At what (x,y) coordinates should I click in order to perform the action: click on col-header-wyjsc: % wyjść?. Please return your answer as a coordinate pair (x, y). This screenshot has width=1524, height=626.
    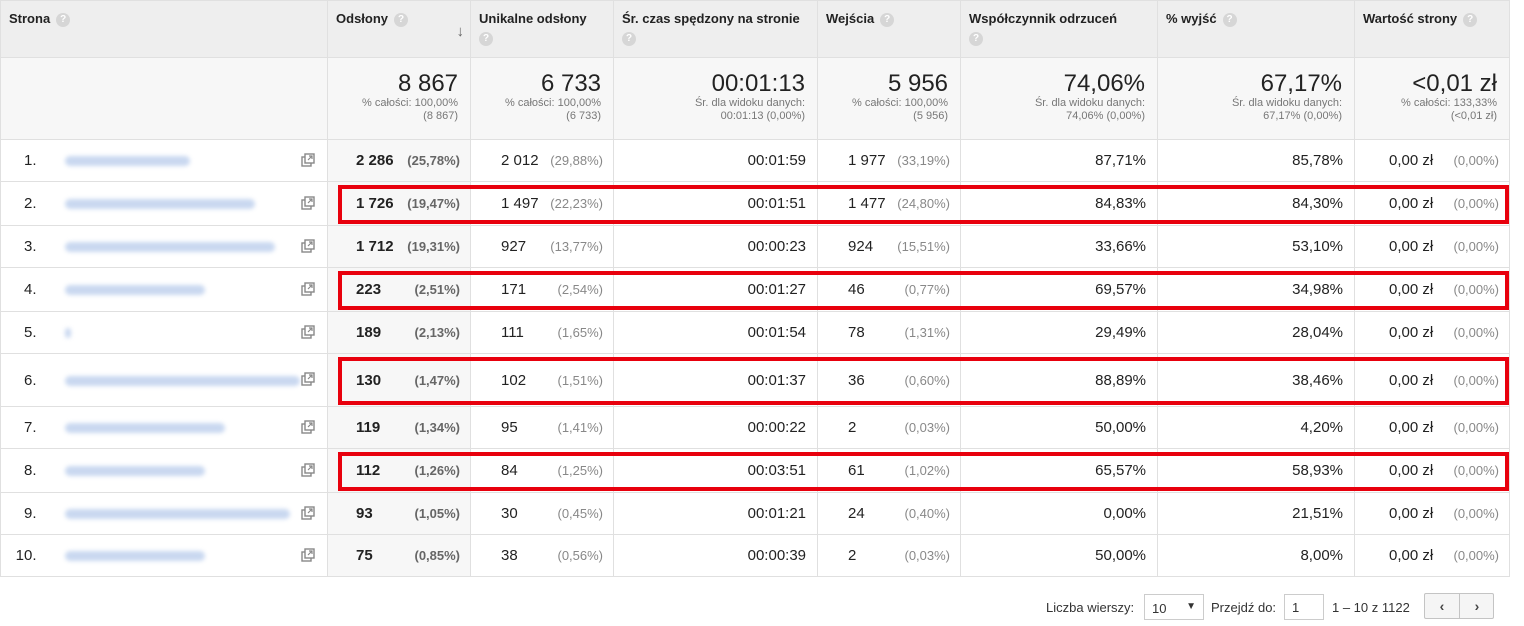
    Looking at the image, I should click on (1256, 29).